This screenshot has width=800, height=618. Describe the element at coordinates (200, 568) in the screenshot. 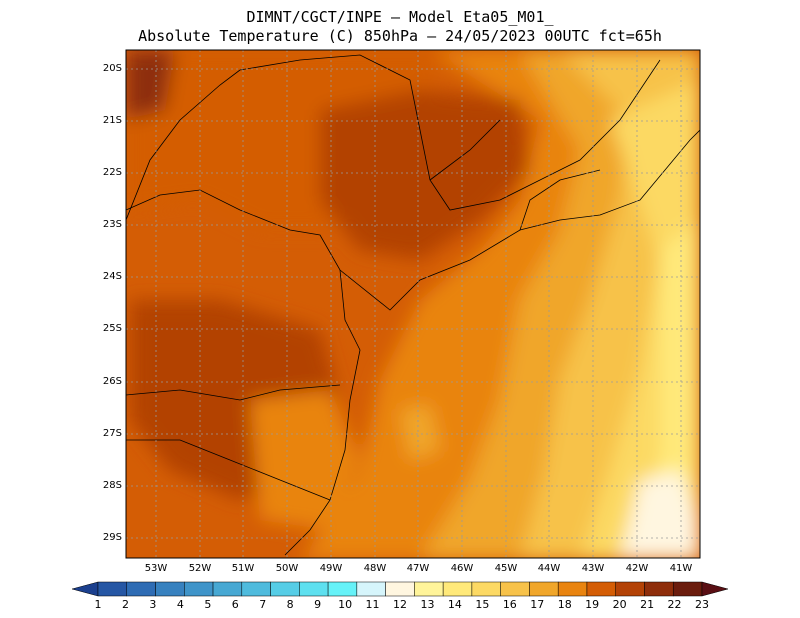

I see `lon-label: 52W` at that location.